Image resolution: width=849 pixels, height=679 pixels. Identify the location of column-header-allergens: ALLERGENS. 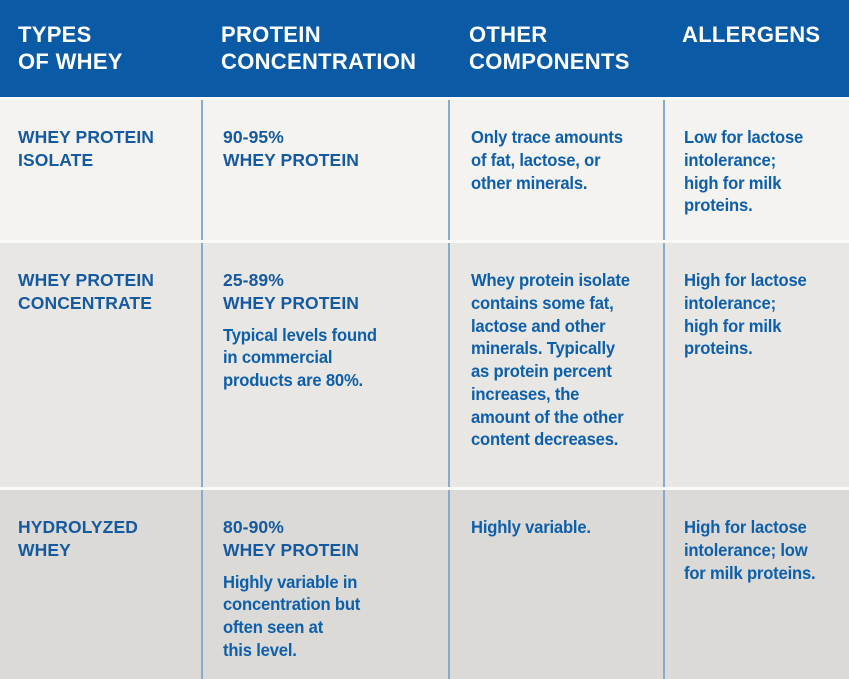
(751, 34).